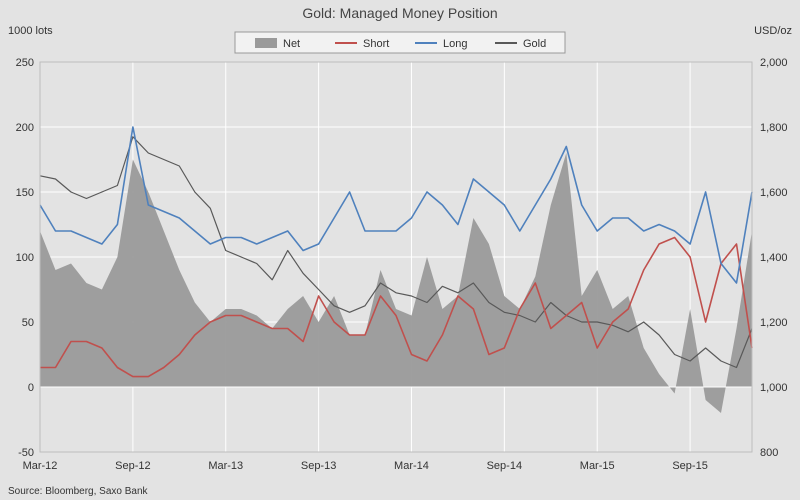  I want to click on x-tick-label: Sep-14, so click(504, 466).